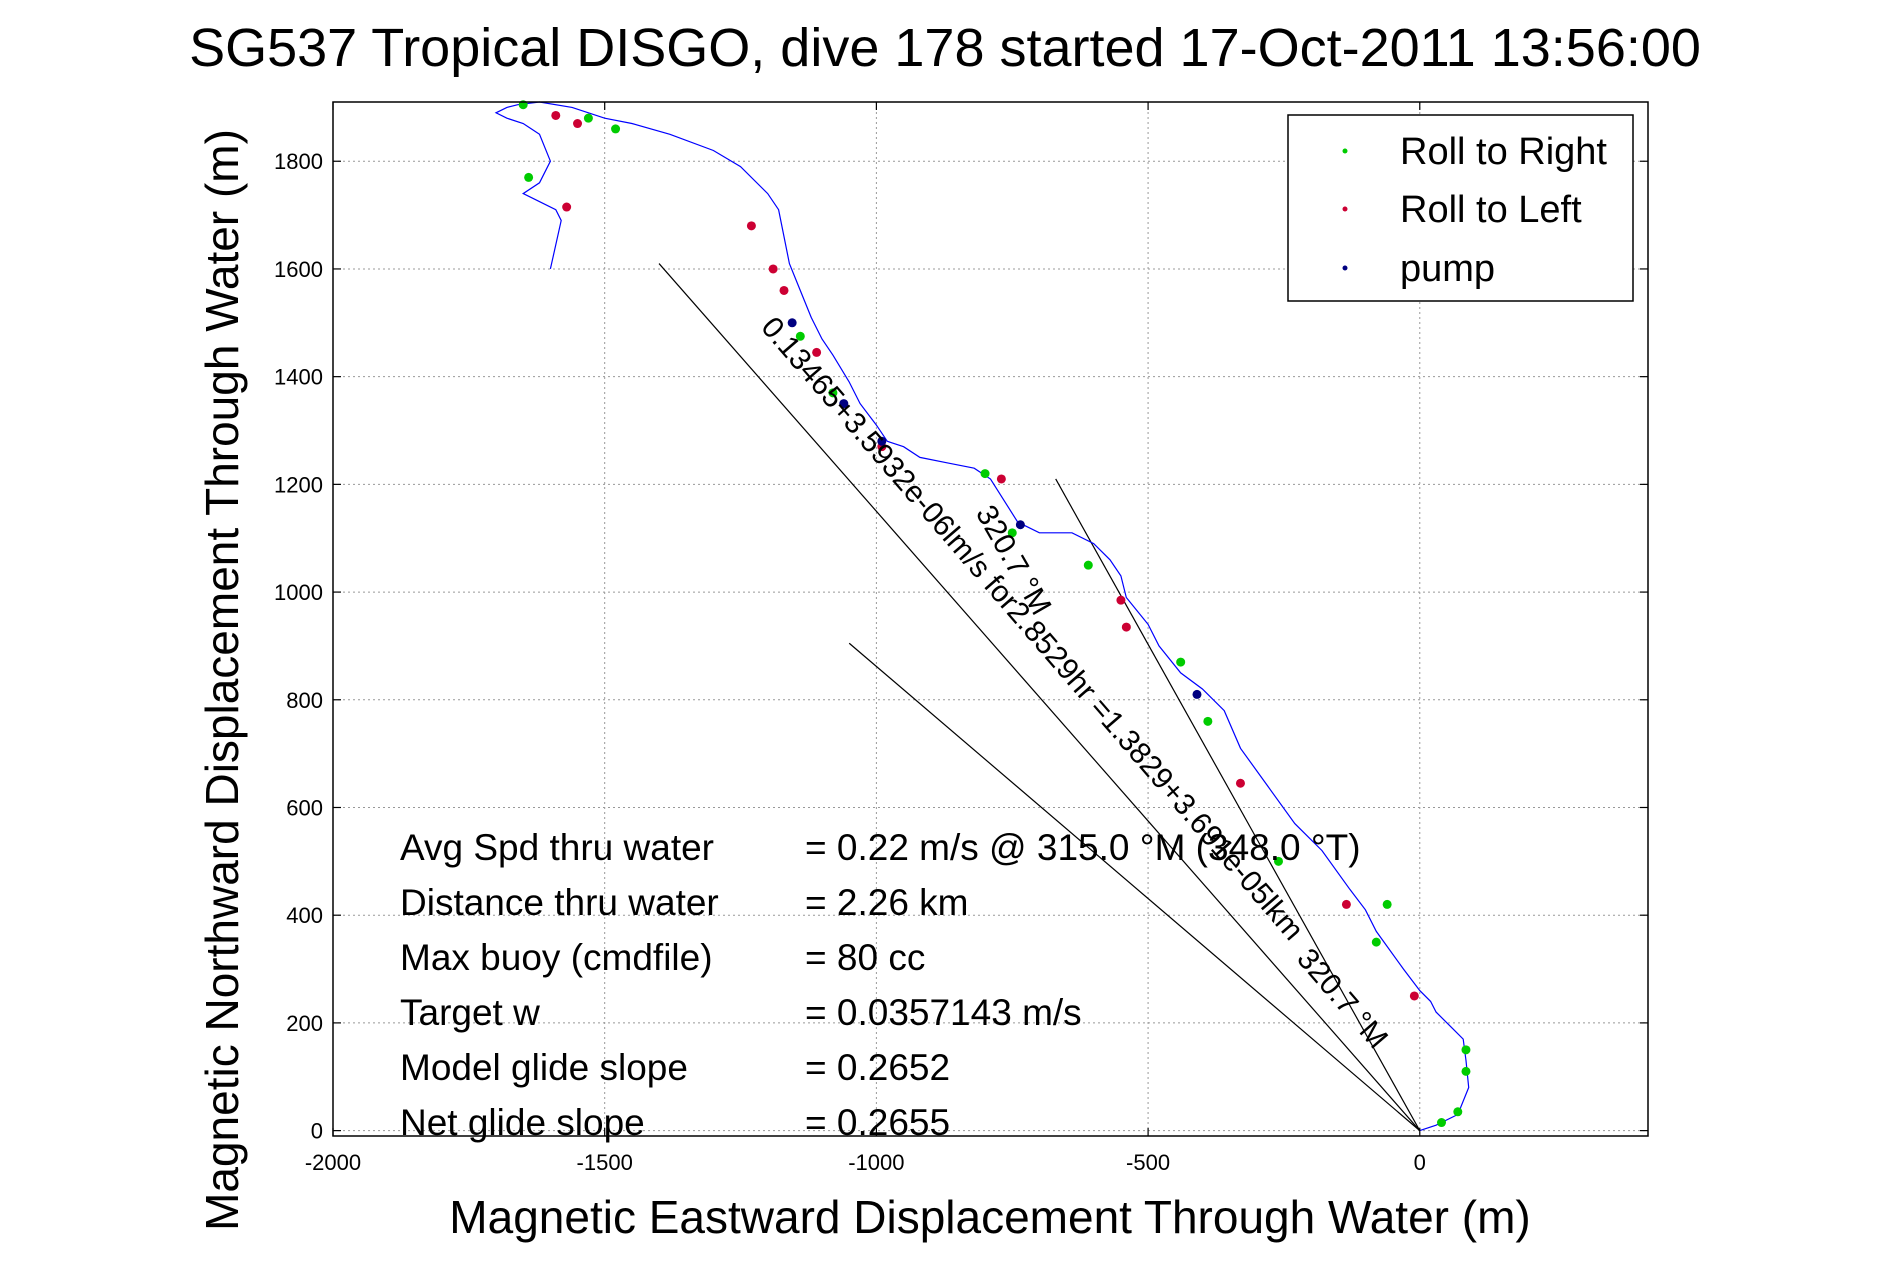 The width and height of the screenshot is (1891, 1262). I want to click on x-tick-label: 0, so click(1420, 1162).